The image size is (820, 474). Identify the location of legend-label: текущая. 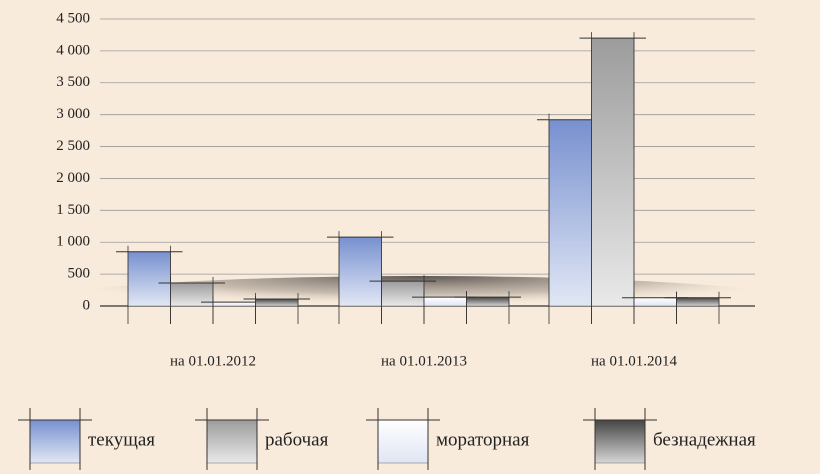
(121, 439).